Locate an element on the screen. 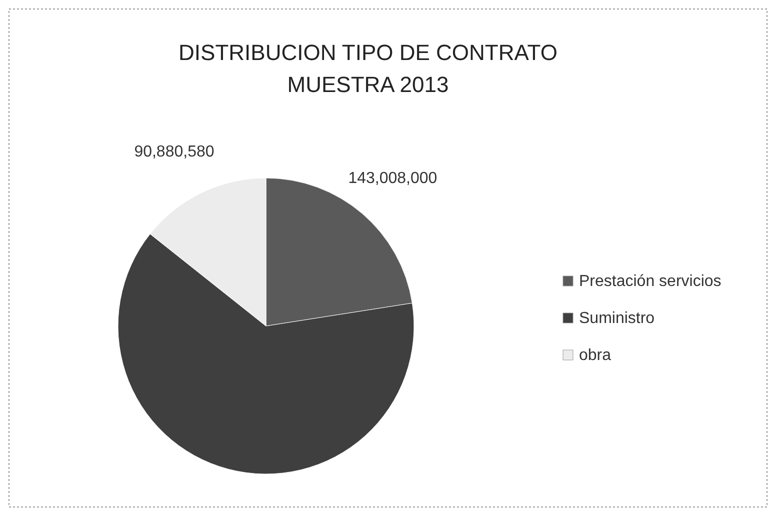 This screenshot has width=775, height=520. legend-label: Prestación servicios is located at coordinates (650, 281).